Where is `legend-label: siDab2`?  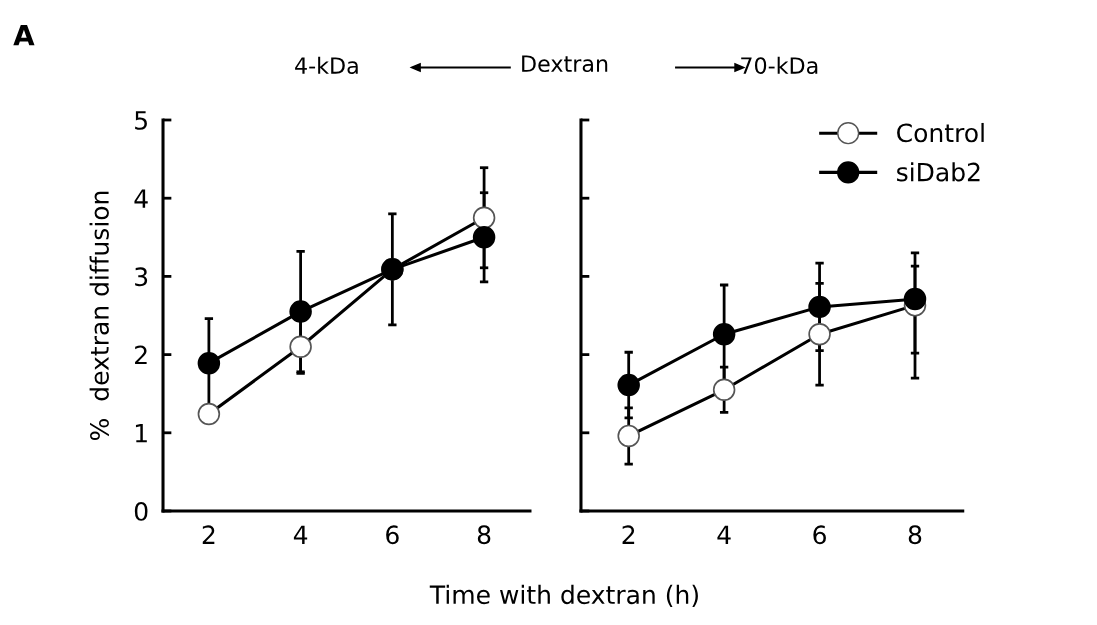 legend-label: siDab2 is located at coordinates (938, 172).